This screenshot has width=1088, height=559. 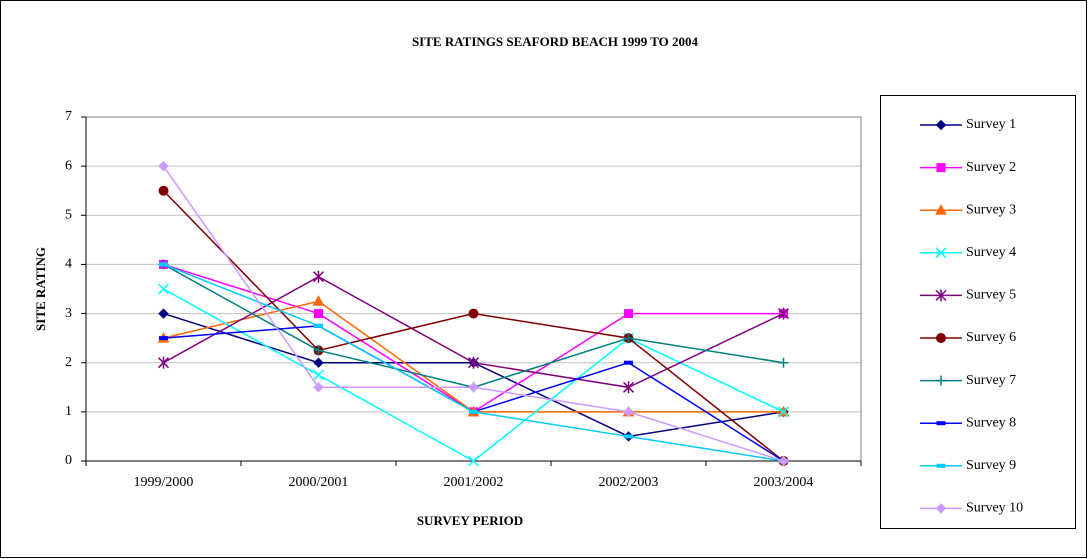 I want to click on legend-label: Survey 4, so click(x=991, y=252).